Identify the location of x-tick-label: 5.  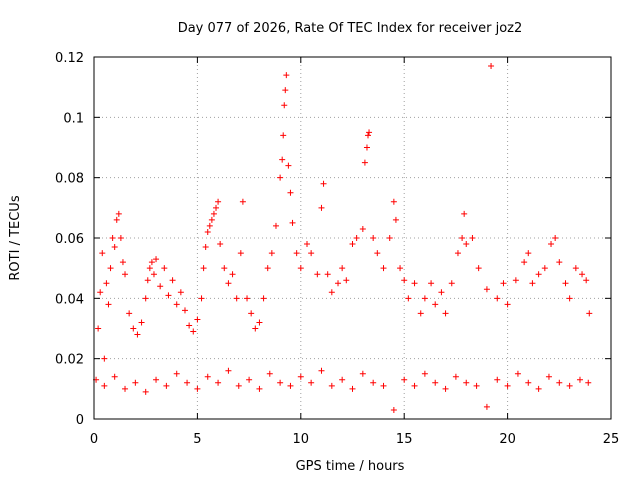
(197, 439).